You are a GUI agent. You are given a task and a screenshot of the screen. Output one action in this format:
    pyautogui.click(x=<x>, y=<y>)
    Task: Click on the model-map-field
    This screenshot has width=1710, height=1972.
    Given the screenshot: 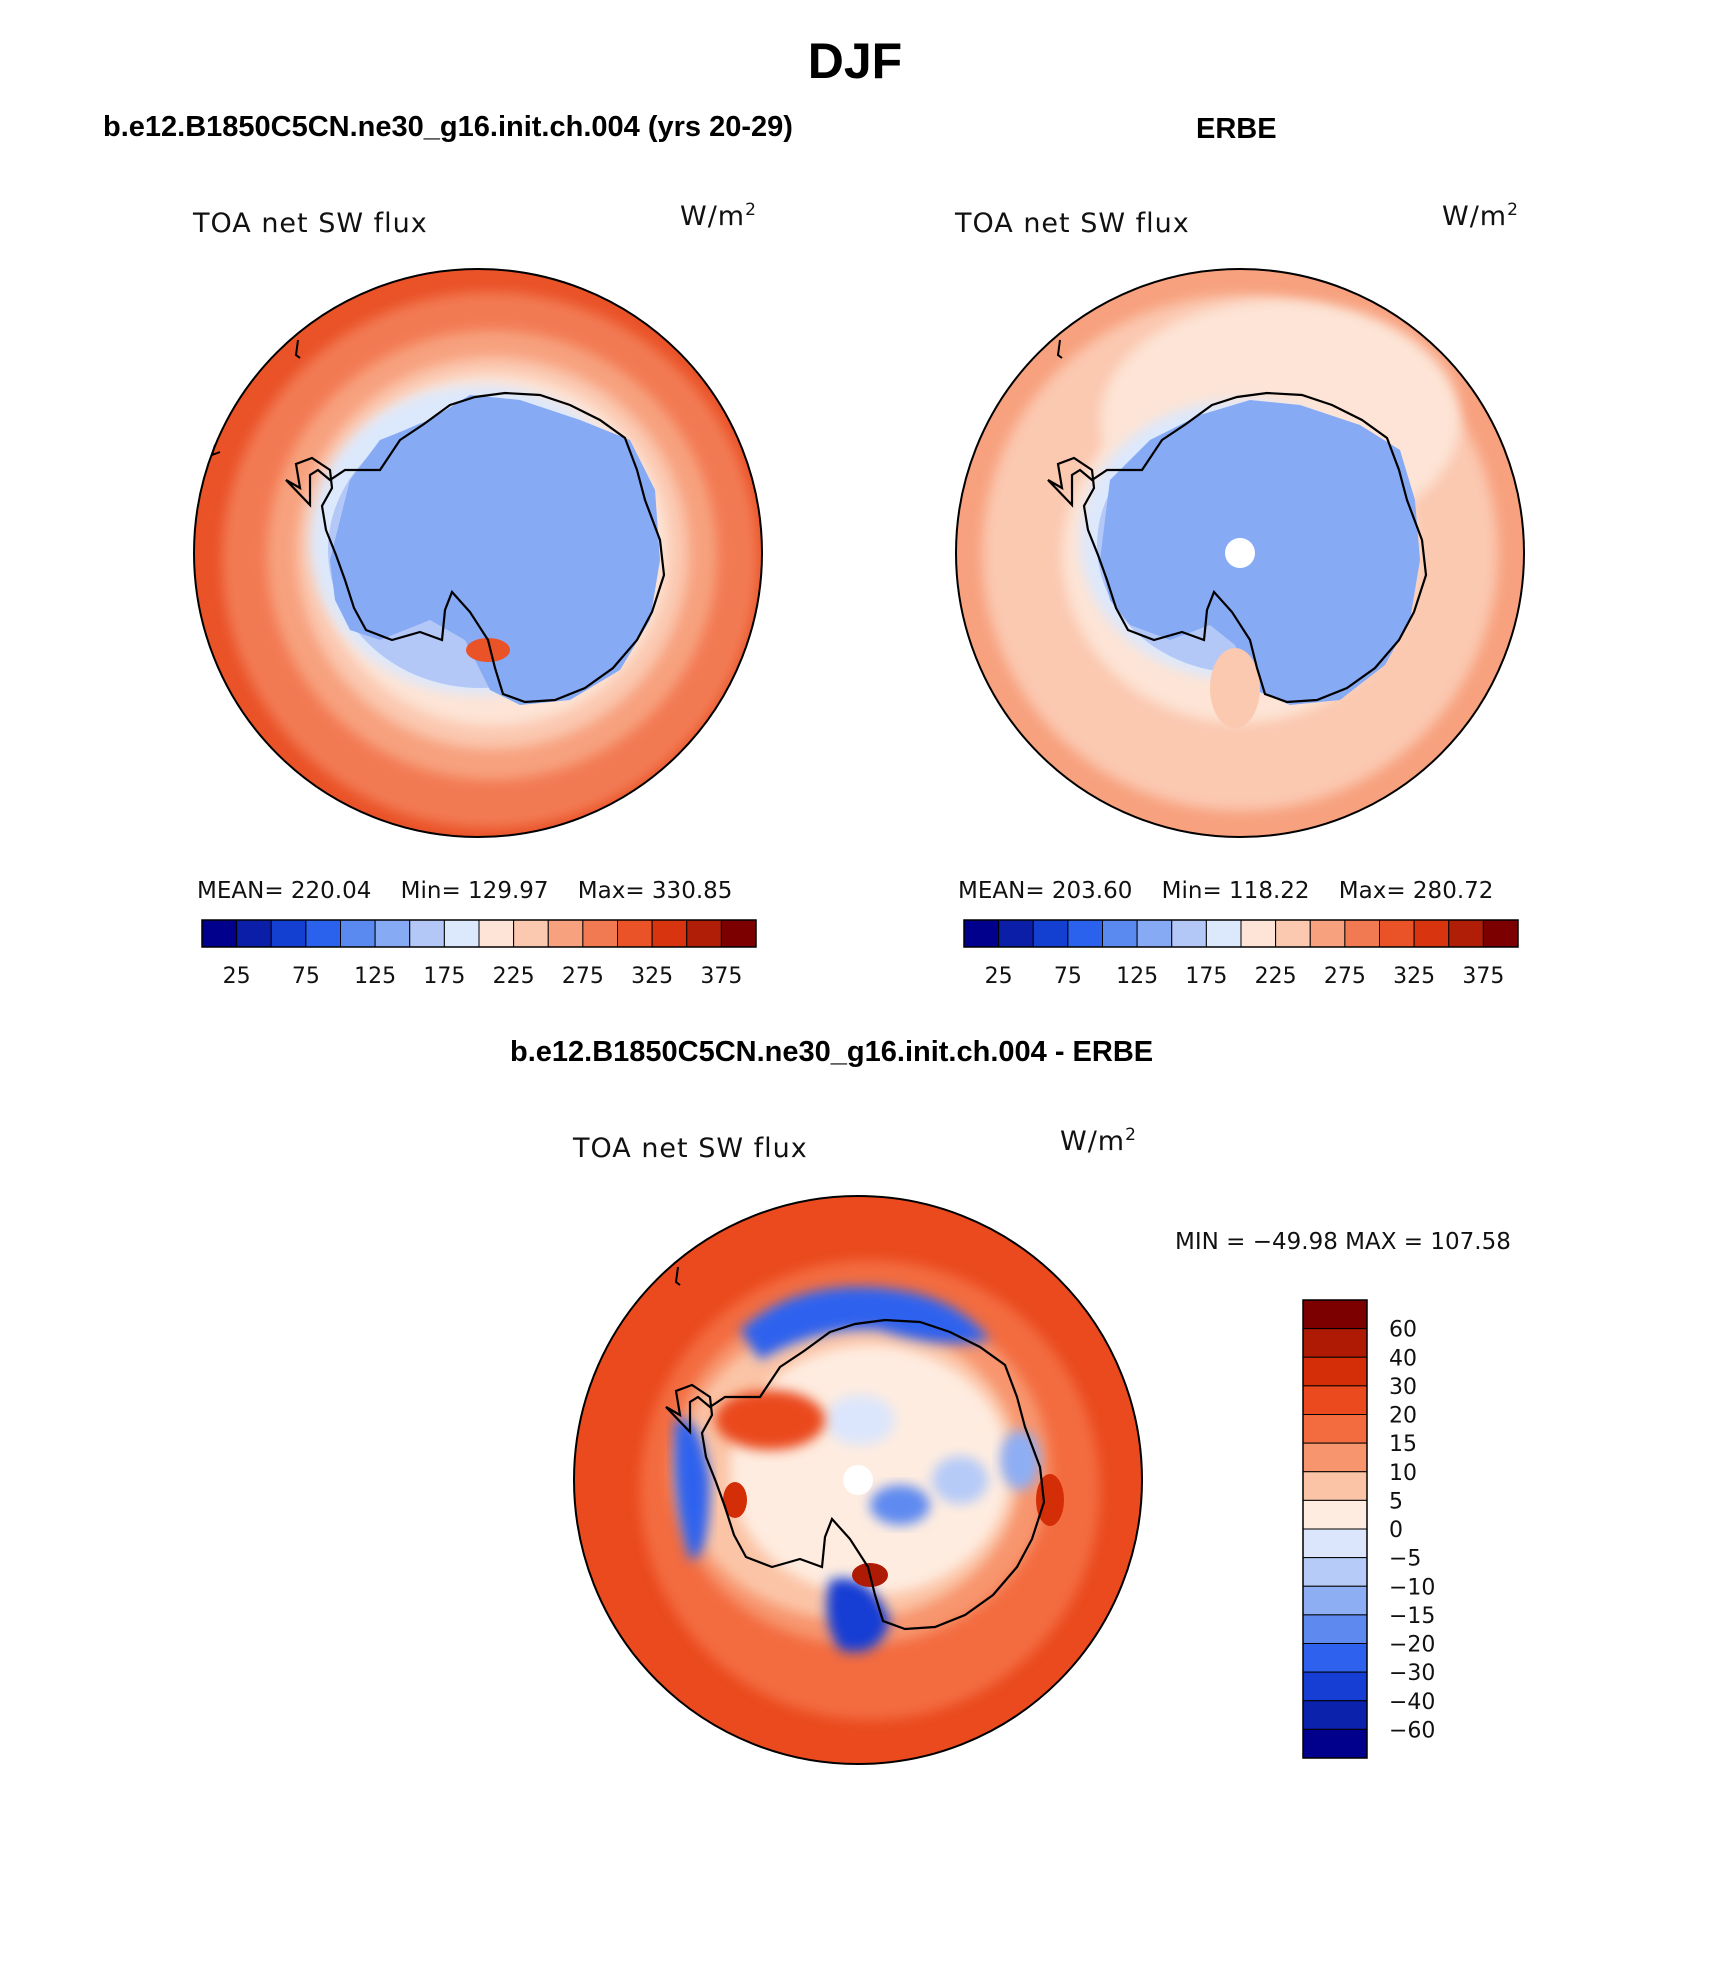 What is the action you would take?
    pyautogui.click(x=478, y=553)
    